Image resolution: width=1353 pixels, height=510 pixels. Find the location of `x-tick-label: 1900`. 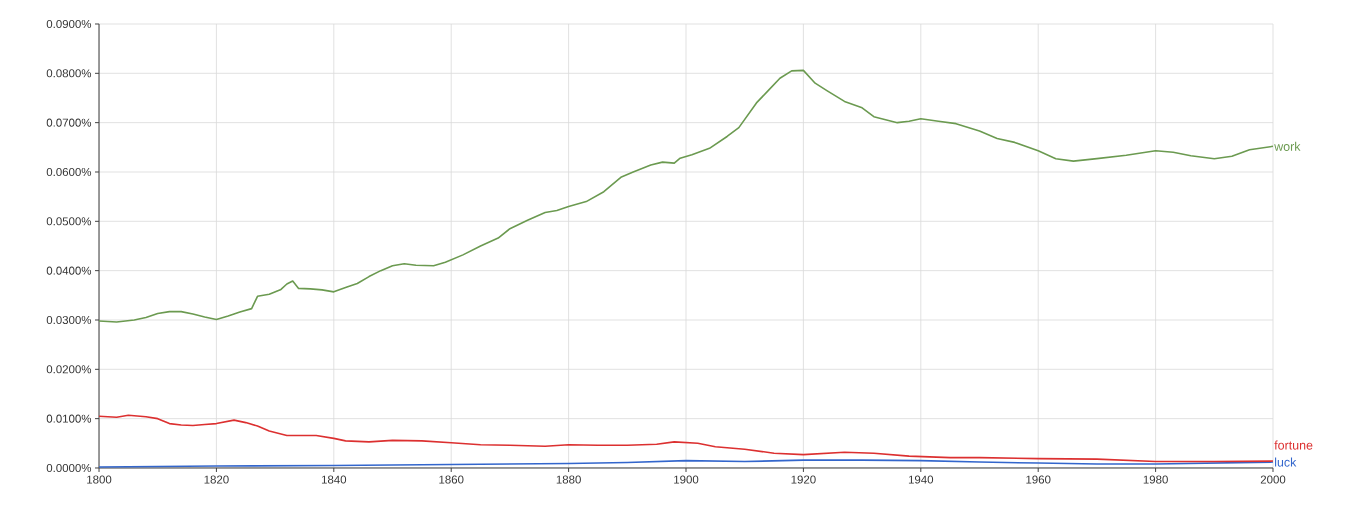

x-tick-label: 1900 is located at coordinates (686, 479).